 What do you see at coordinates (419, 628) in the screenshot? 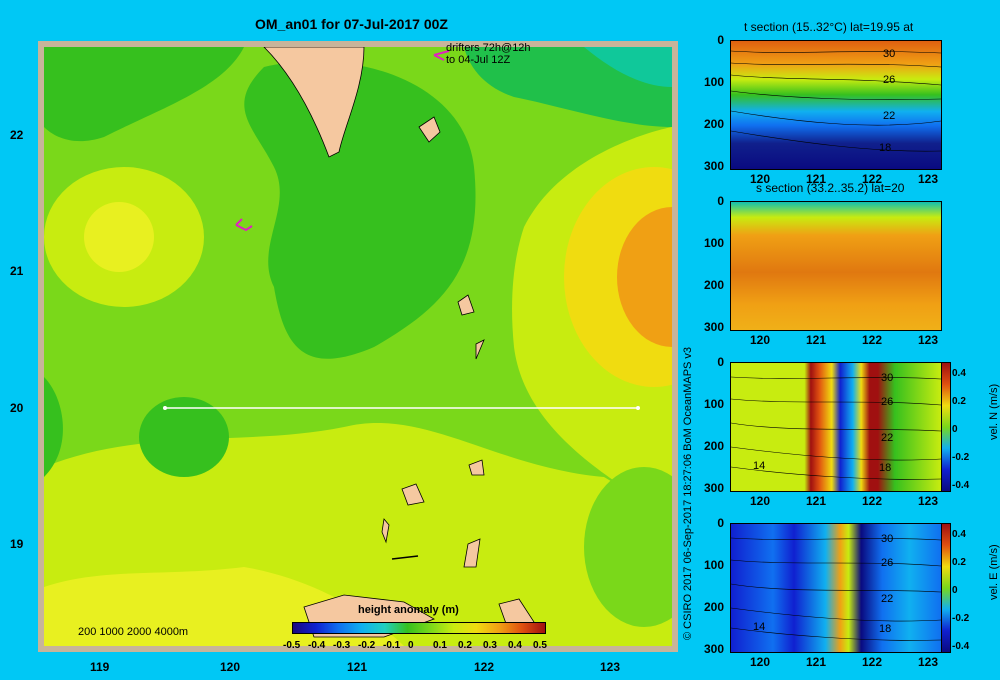
I see `height-colorbar` at bounding box center [419, 628].